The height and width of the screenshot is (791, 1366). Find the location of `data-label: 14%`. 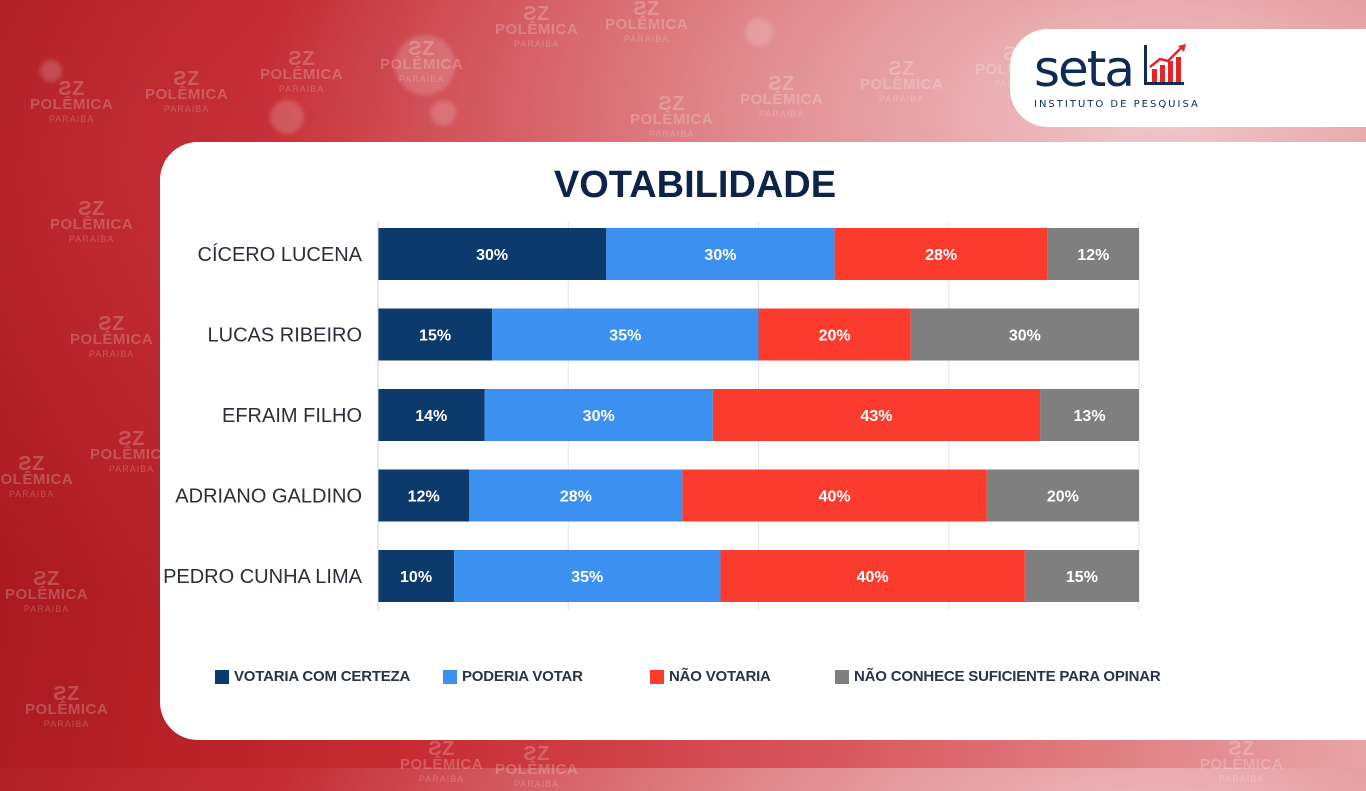

data-label: 14% is located at coordinates (431, 416).